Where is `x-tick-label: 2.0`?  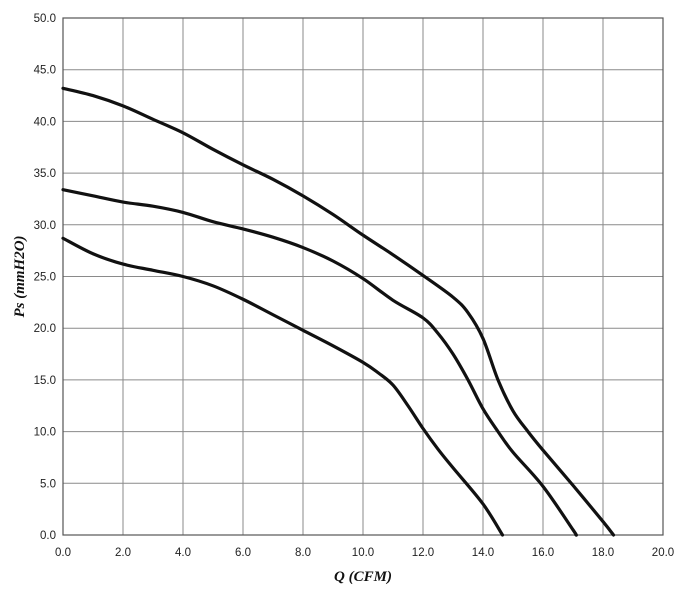 x-tick-label: 2.0 is located at coordinates (123, 553).